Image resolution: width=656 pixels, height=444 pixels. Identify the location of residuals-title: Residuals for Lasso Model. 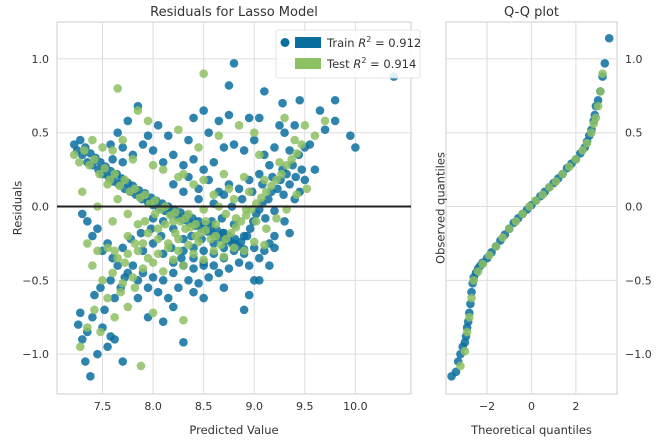
(234, 12).